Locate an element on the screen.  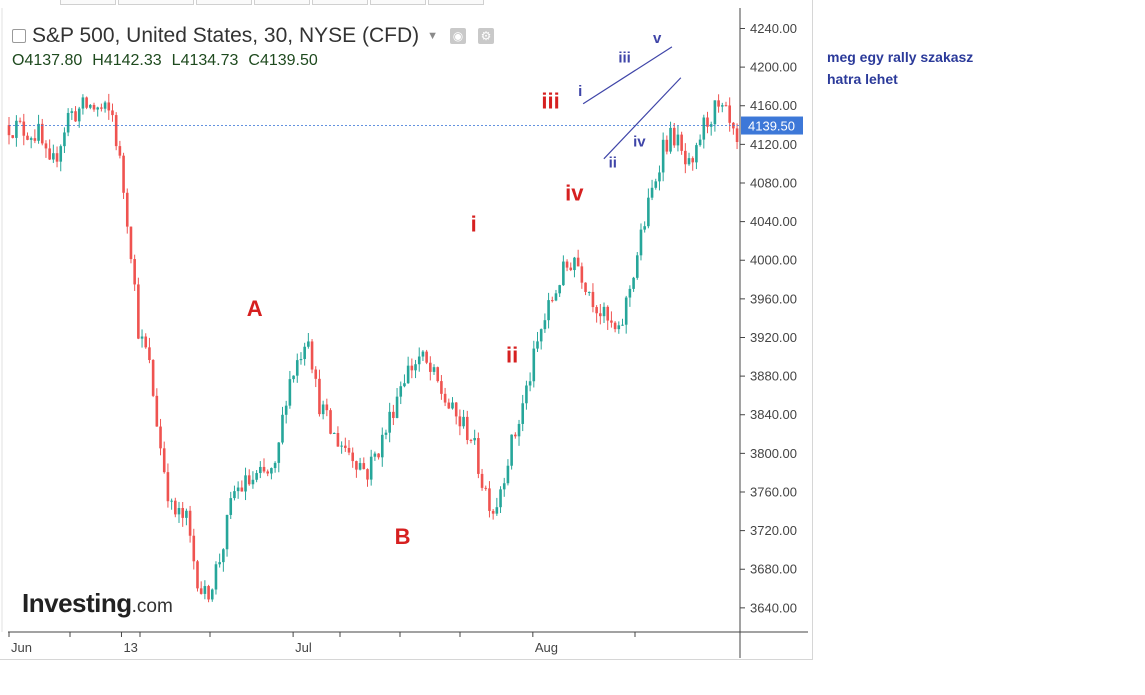
side-note-line-1: meg egy rally szakasz is located at coordinates (900, 57).